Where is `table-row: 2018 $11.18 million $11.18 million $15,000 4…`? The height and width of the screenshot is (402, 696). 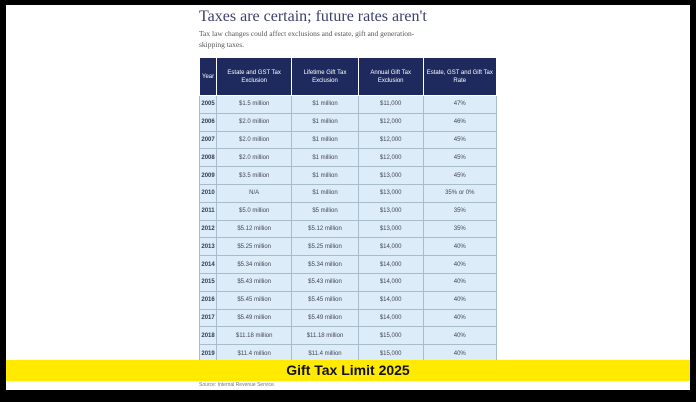 table-row: 2018 $11.18 million $11.18 million $15,000 4… is located at coordinates (348, 336).